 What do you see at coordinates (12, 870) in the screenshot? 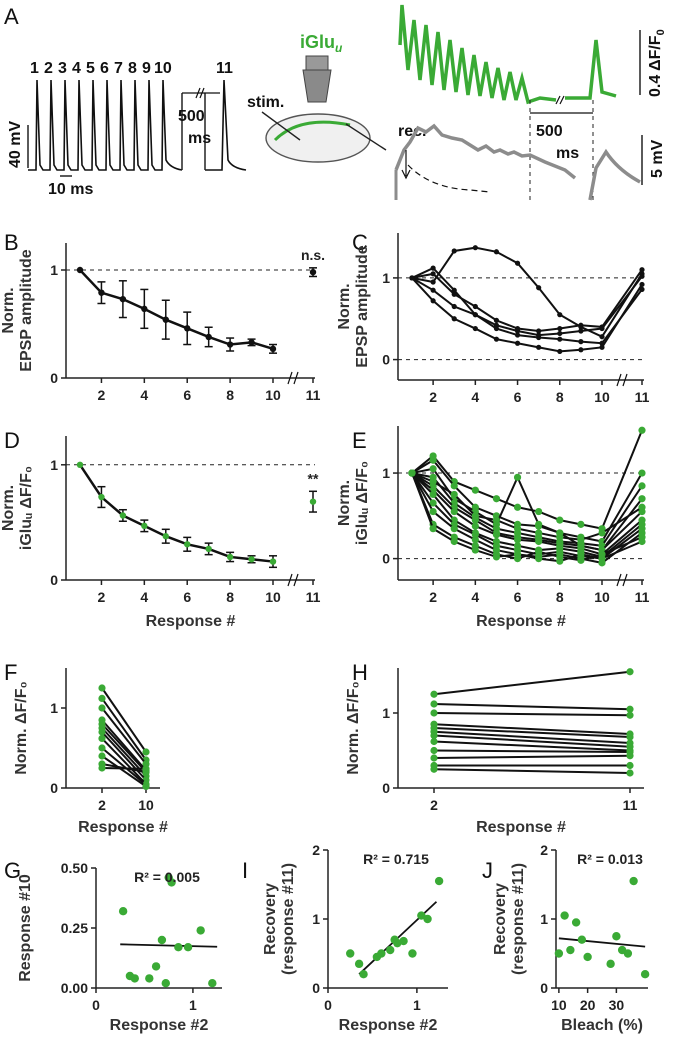
I see `panel-label-g: G` at bounding box center [12, 870].